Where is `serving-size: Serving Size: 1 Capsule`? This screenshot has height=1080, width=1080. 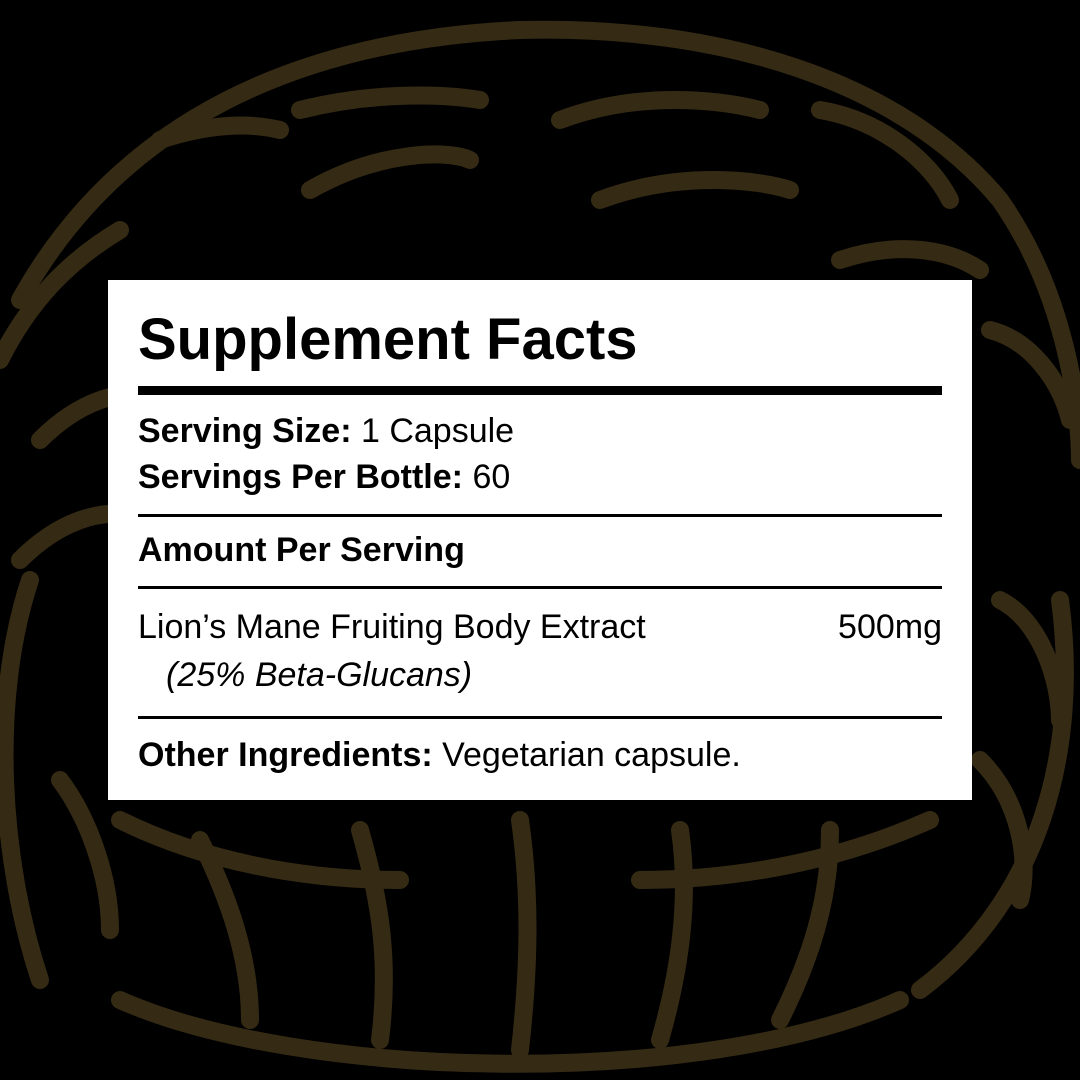
serving-size: Serving Size: 1 Capsule is located at coordinates (326, 431).